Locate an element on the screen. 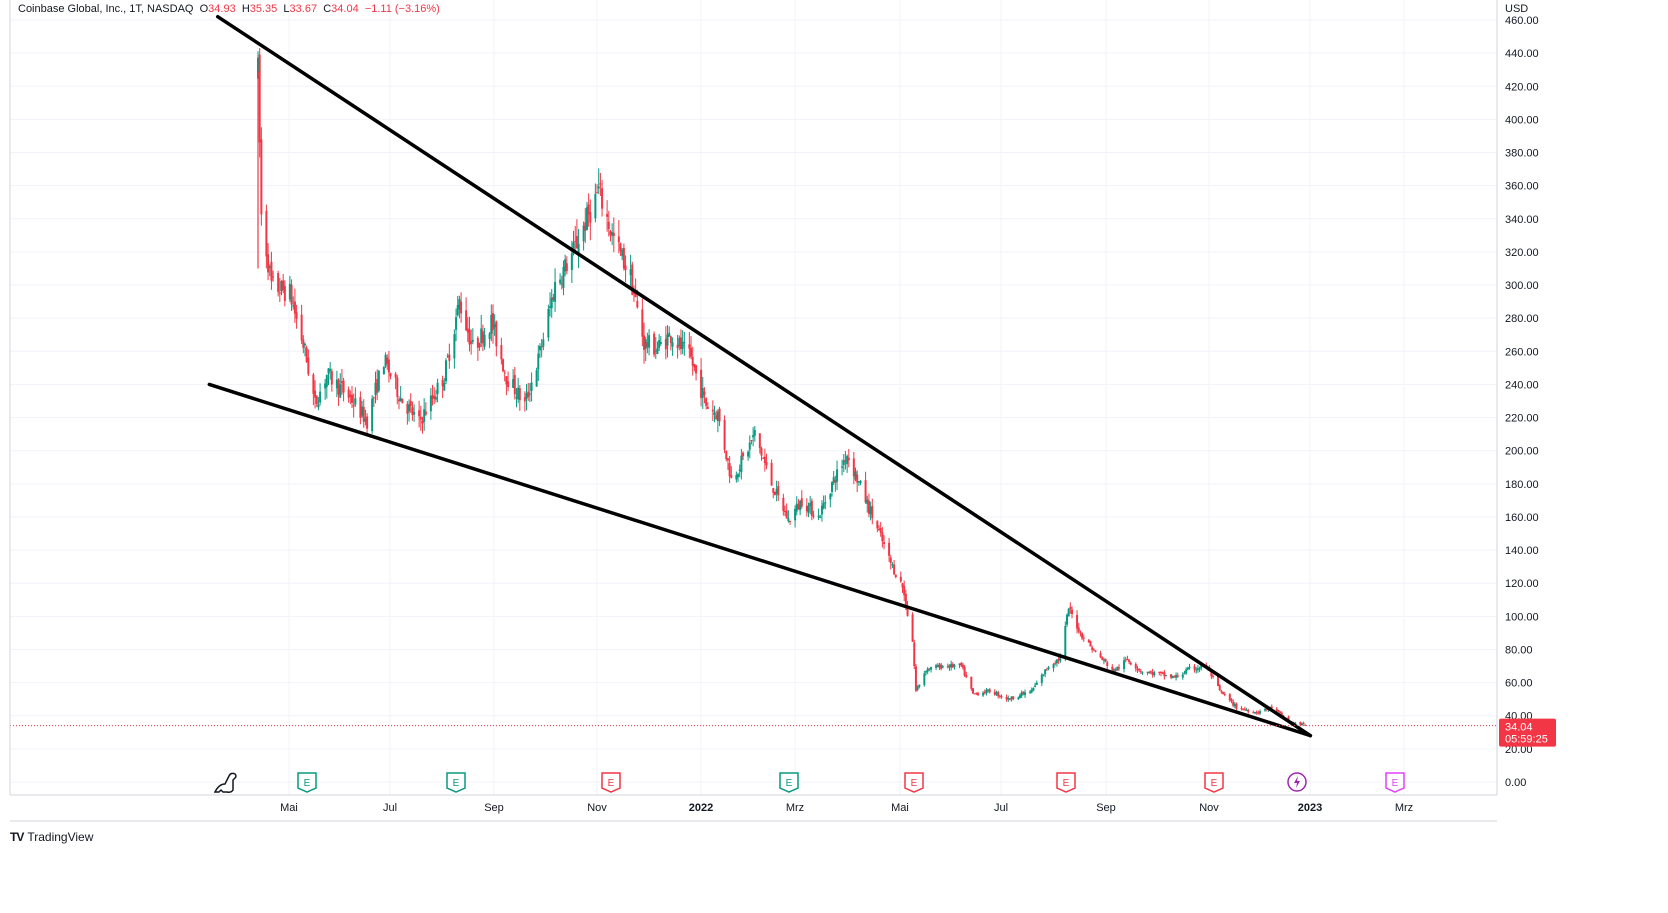 The width and height of the screenshot is (1668, 913). open-value: 34.93 is located at coordinates (222, 9).